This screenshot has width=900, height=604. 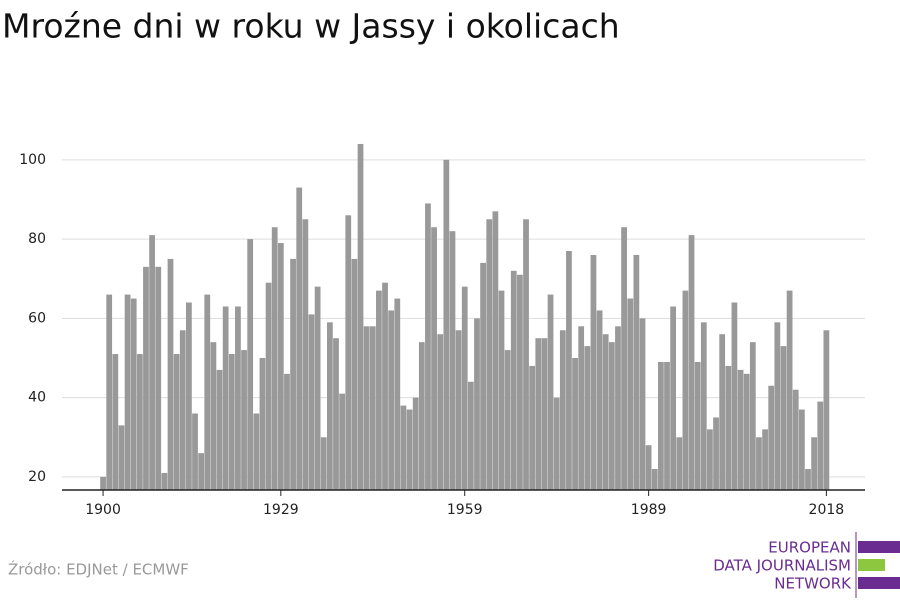 What do you see at coordinates (782, 566) in the screenshot?
I see `logo-text: DATA JOURNALISM` at bounding box center [782, 566].